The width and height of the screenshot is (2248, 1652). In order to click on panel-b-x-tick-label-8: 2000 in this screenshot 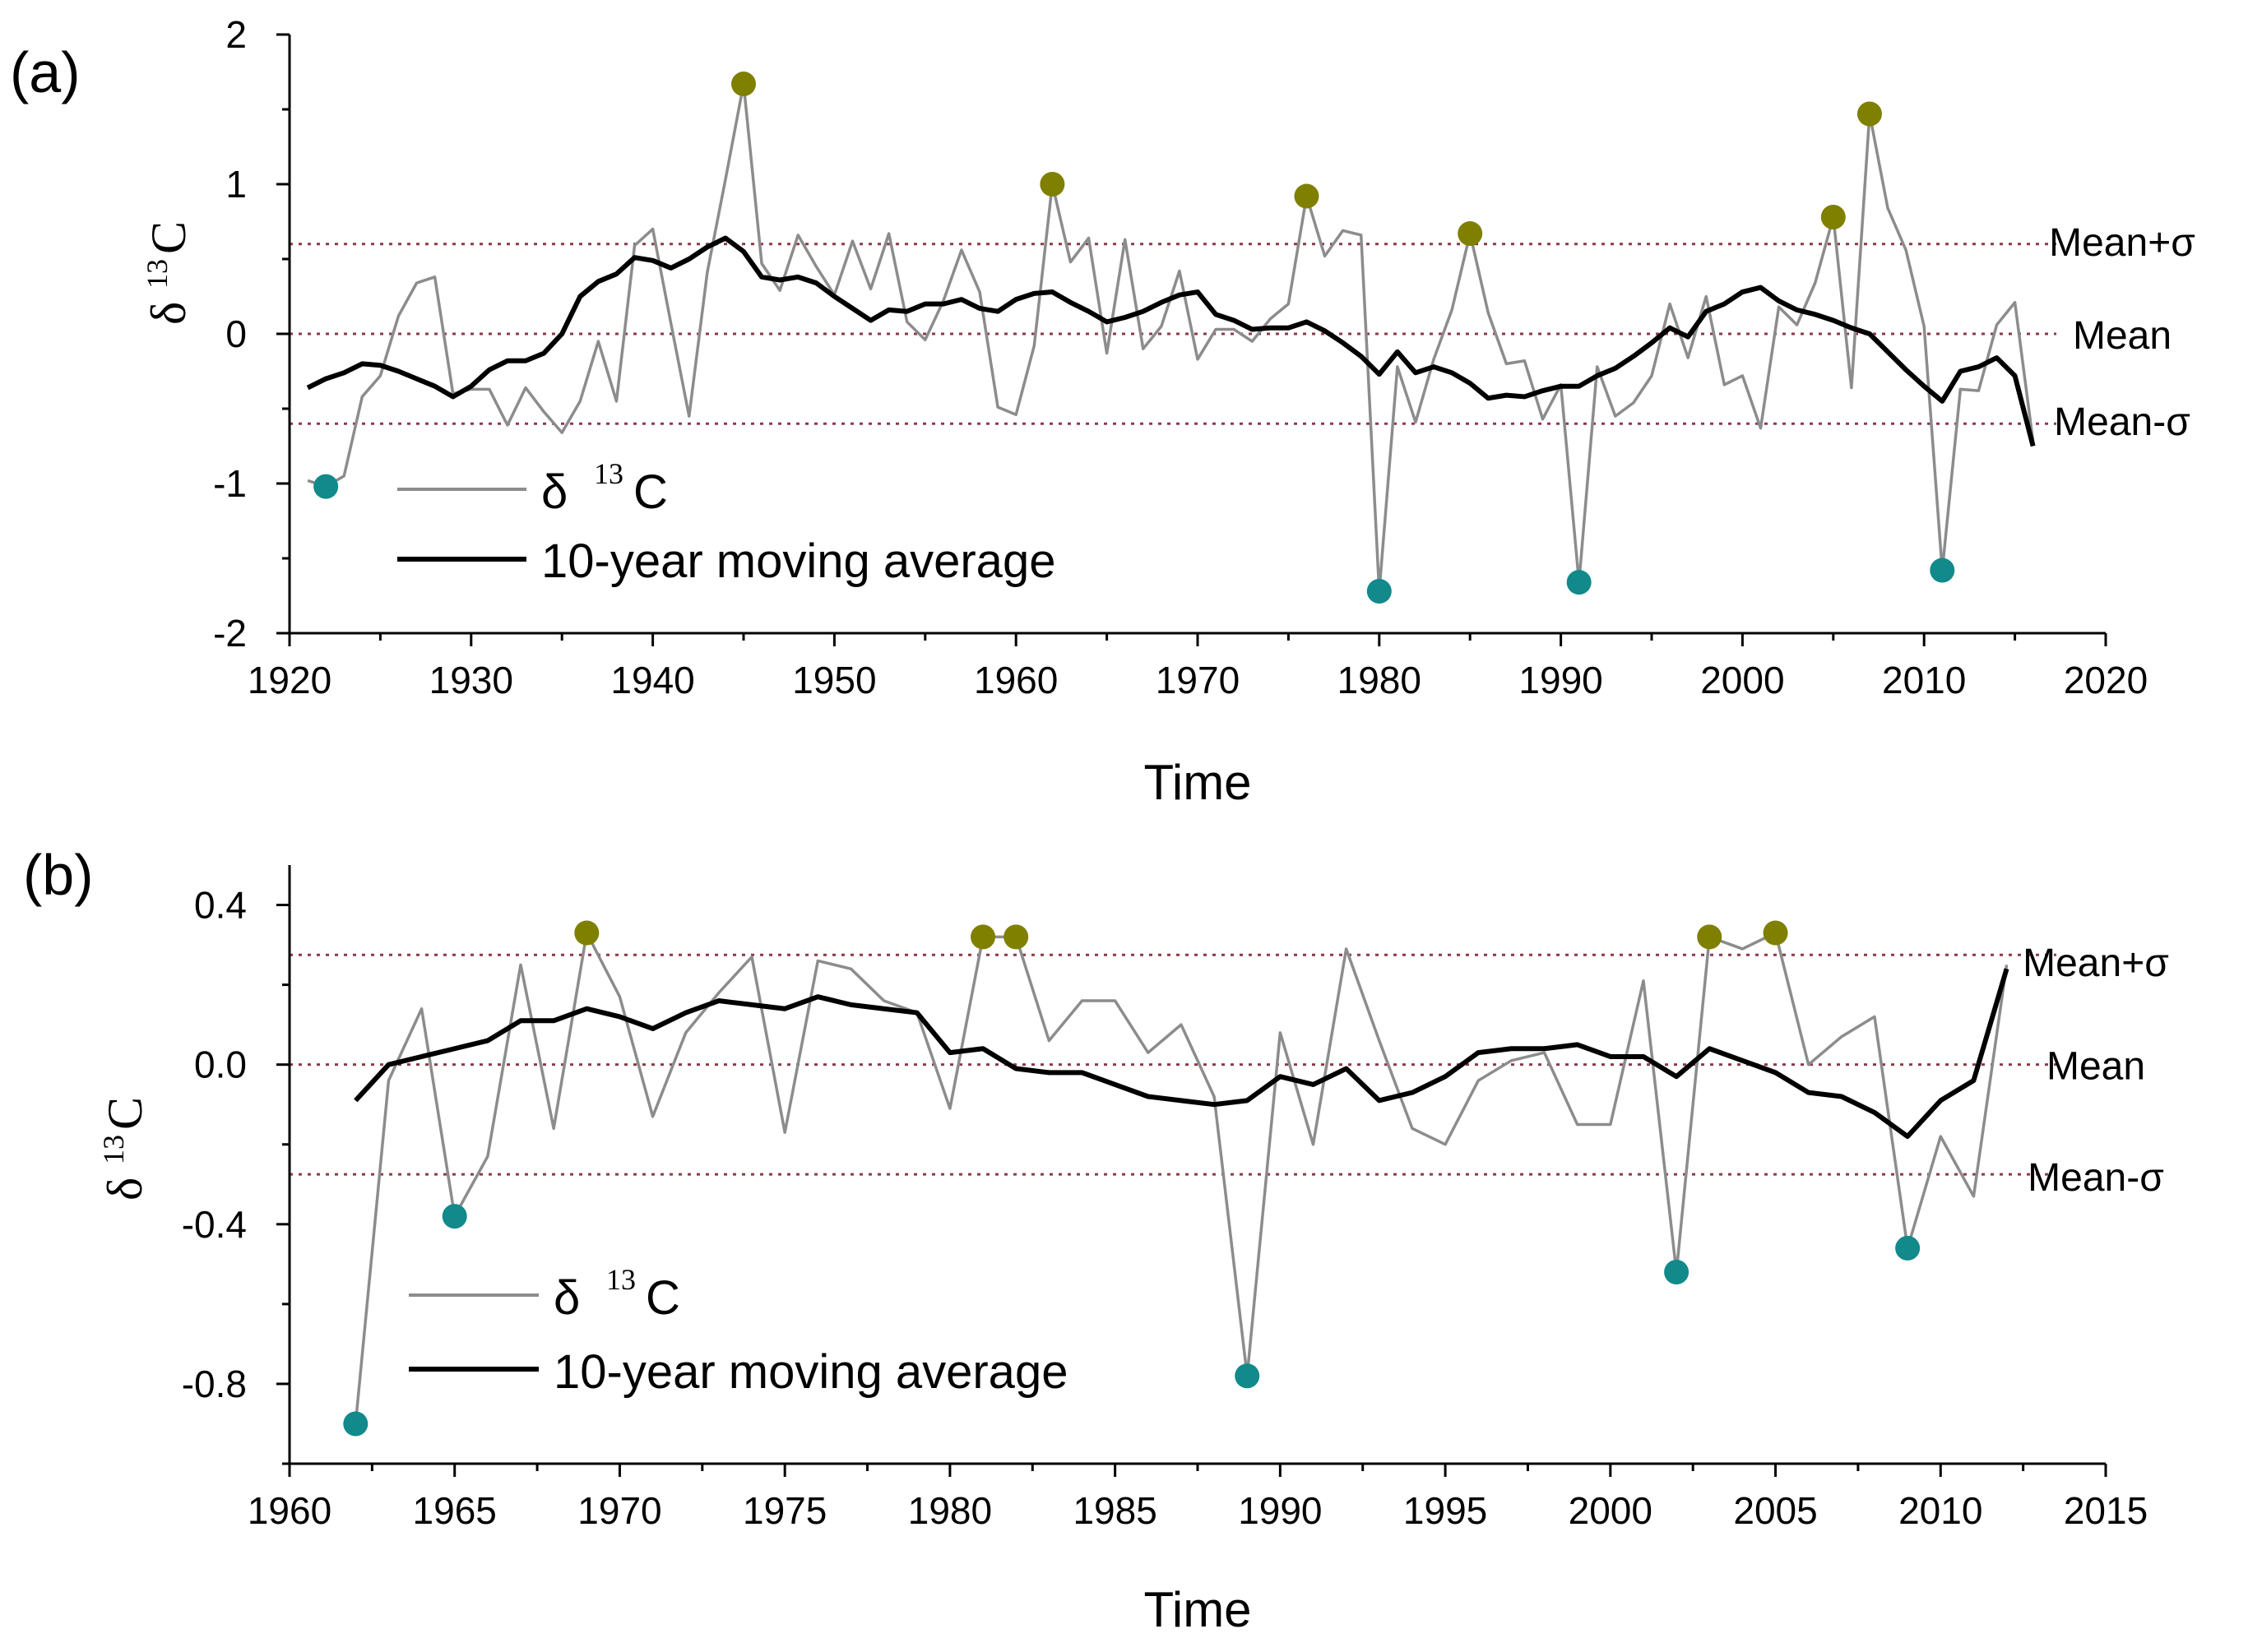, I will do `click(1611, 1511)`.